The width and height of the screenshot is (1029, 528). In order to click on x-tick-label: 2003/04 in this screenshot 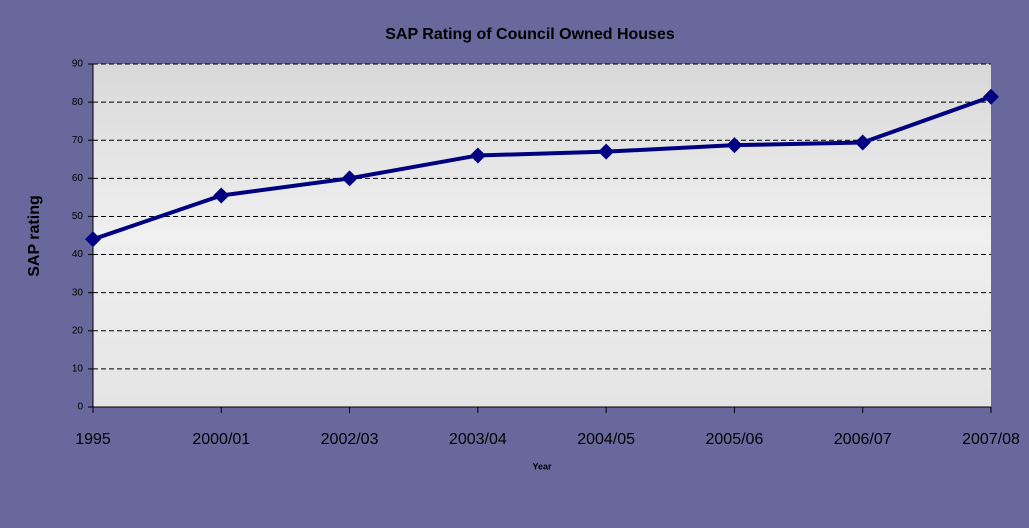, I will do `click(478, 439)`.